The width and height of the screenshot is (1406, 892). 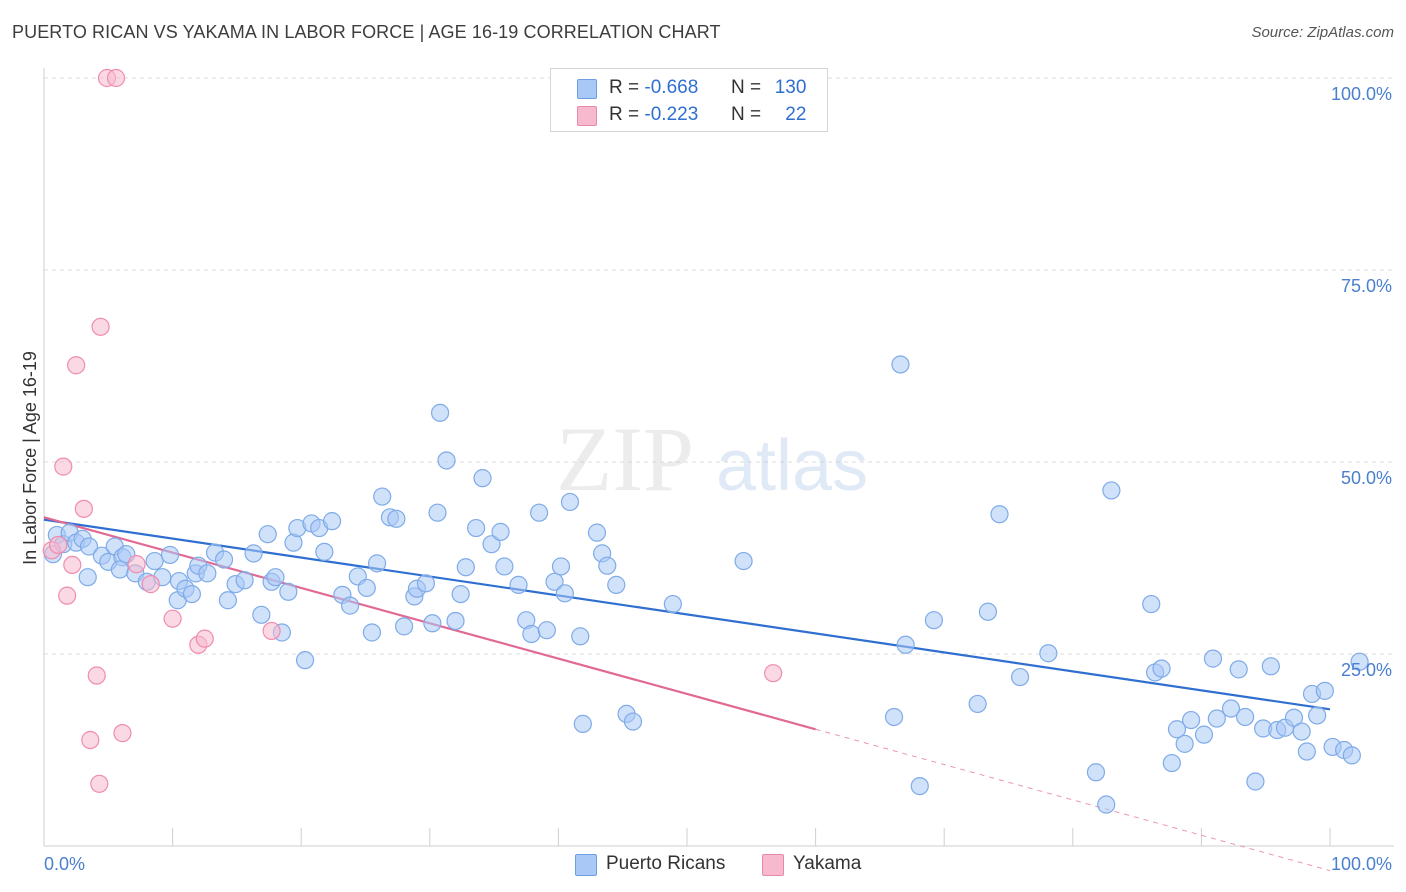 I want to click on series-swatch-puerto-ricans, so click(x=586, y=865).